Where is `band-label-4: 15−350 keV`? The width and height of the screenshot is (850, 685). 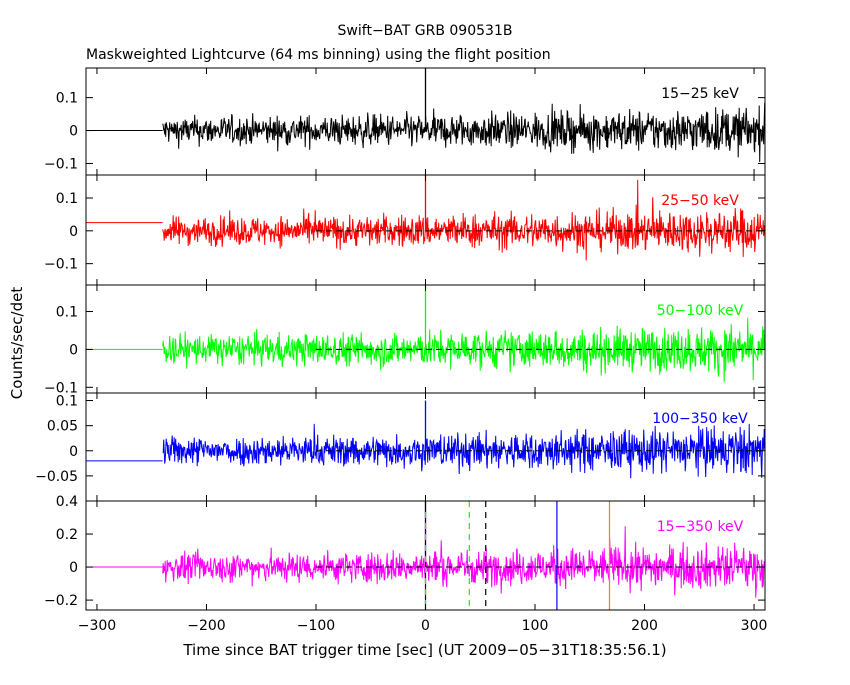 band-label-4: 15−350 keV is located at coordinates (700, 527).